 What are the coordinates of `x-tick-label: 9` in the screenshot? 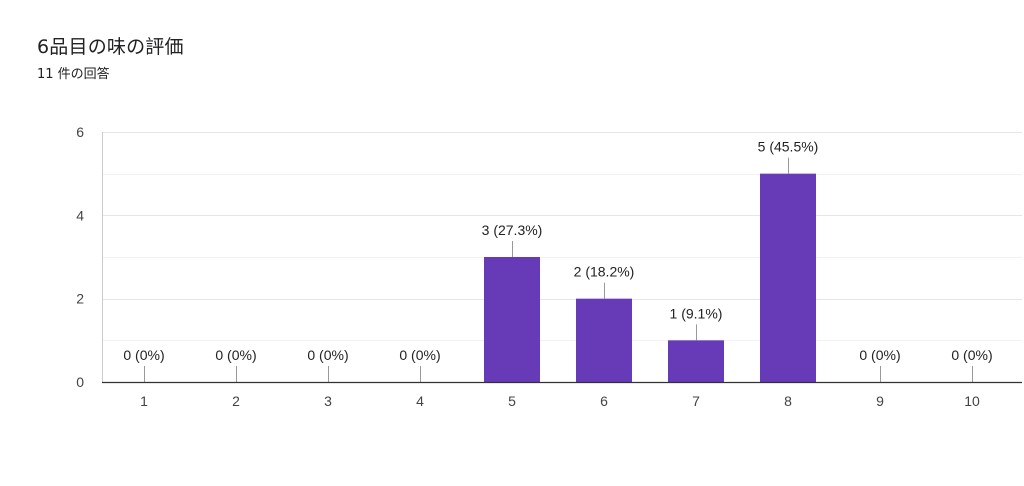 It's located at (880, 401).